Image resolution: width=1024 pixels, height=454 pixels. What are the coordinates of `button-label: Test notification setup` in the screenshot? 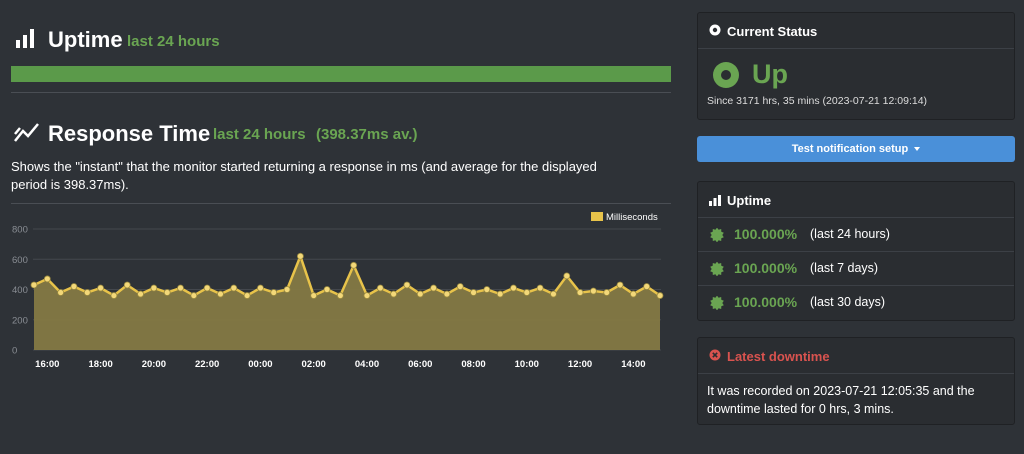 It's located at (850, 149).